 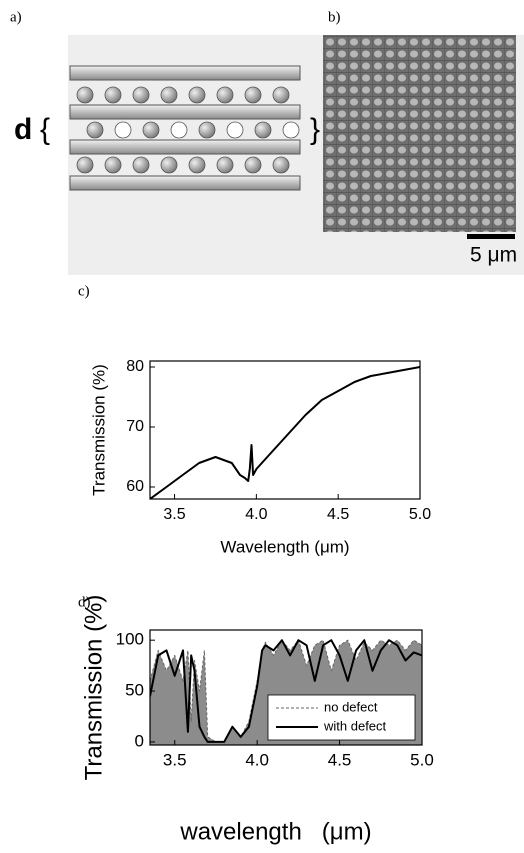 I want to click on panel-label: d), so click(x=84, y=602).